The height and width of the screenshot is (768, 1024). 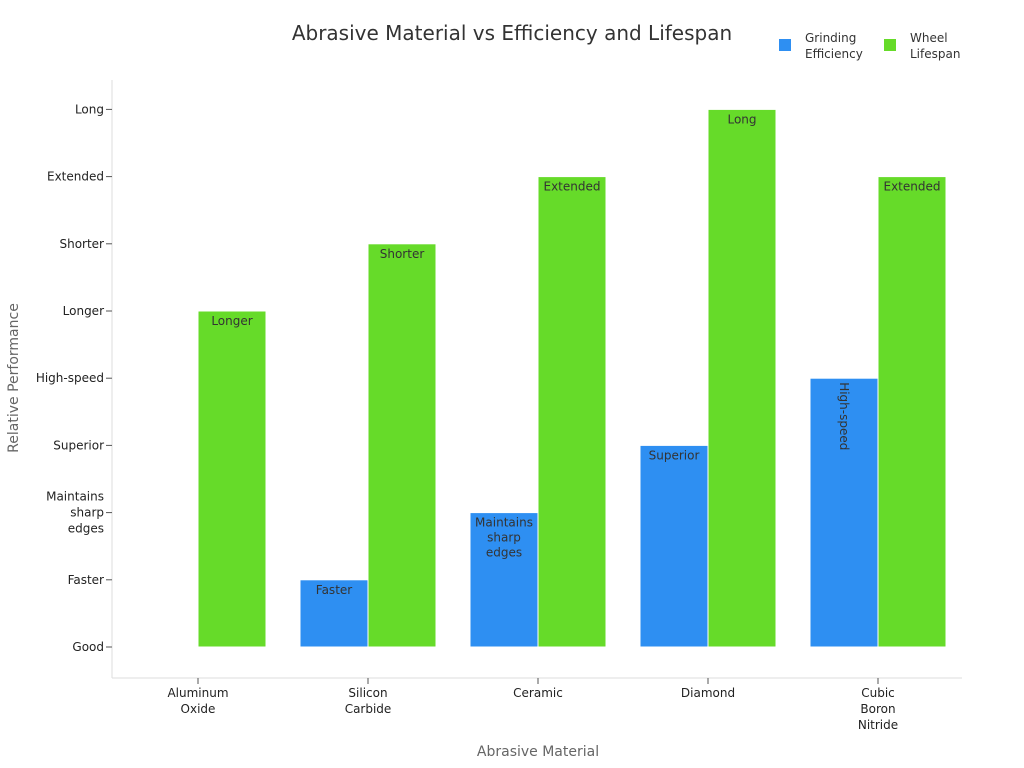 I want to click on bar-wheel-lifespan-silicon-carbide, so click(x=402, y=445).